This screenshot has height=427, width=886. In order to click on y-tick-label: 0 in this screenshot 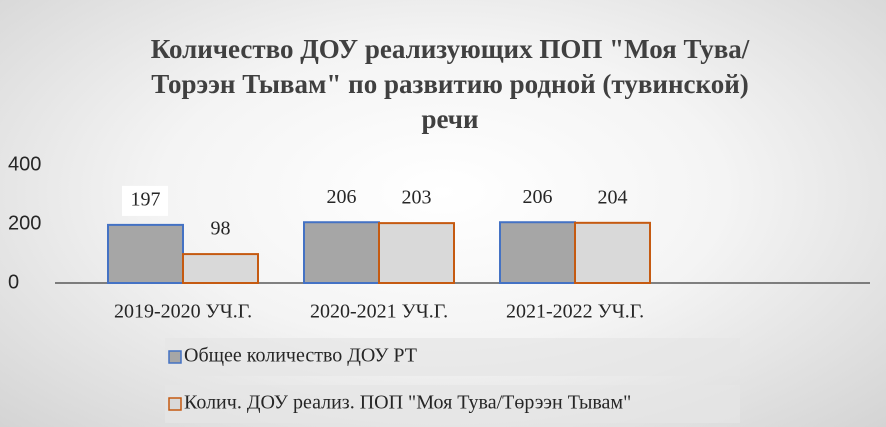, I will do `click(13, 282)`.